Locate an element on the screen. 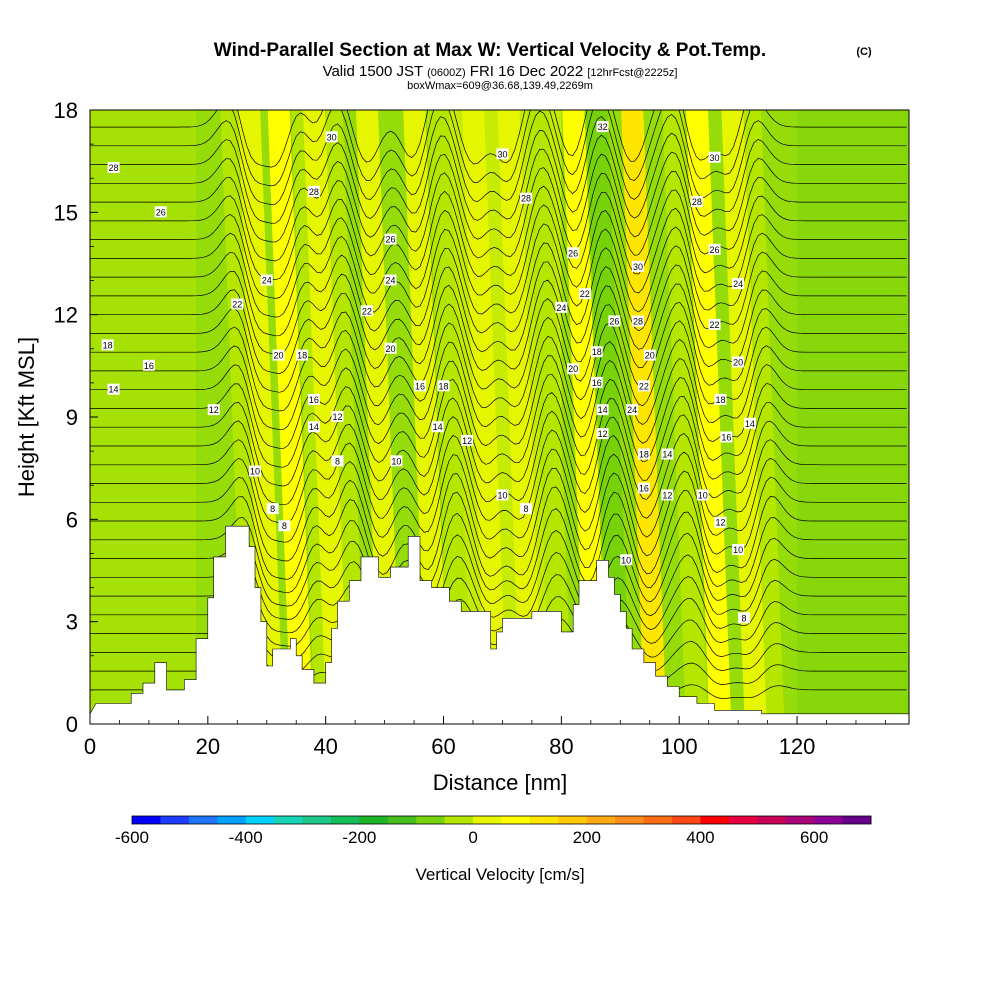  contour-label: 8 is located at coordinates (744, 618).